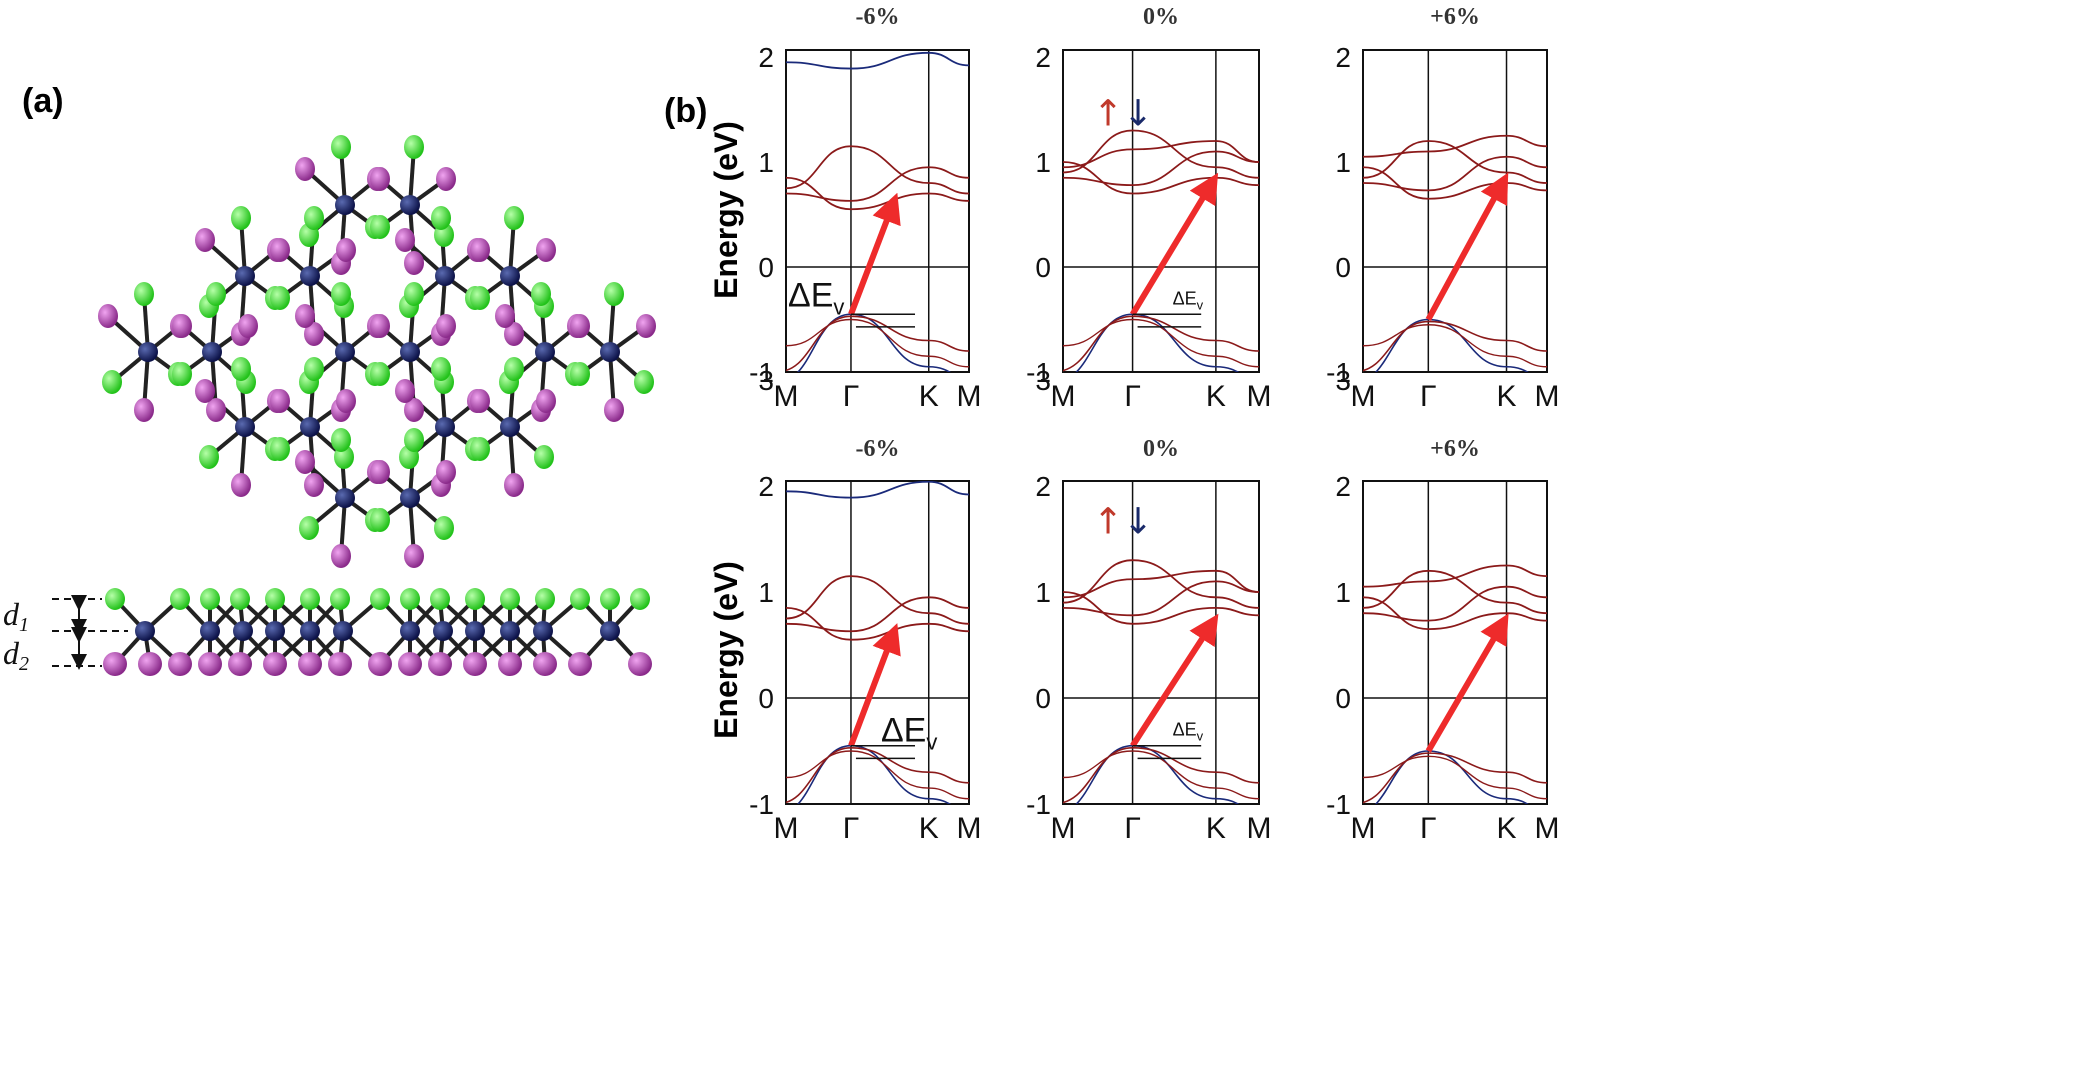 The width and height of the screenshot is (2100, 1081). What do you see at coordinates (65, 635) in the screenshot?
I see `d-annotation: d1 d2` at bounding box center [65, 635].